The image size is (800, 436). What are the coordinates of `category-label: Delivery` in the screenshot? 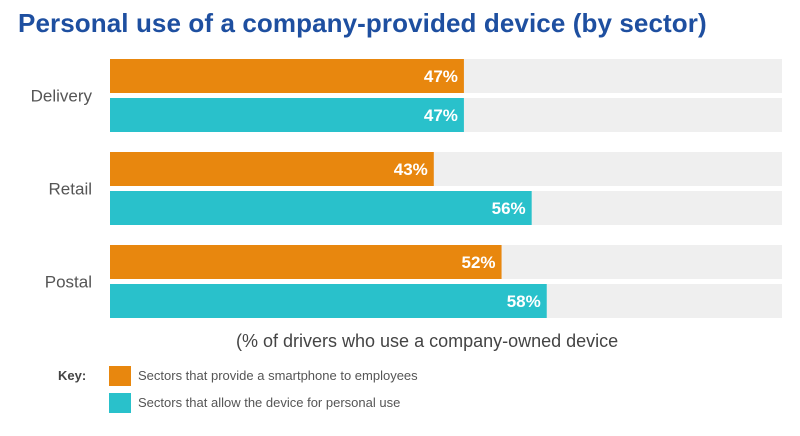 It's located at (62, 96).